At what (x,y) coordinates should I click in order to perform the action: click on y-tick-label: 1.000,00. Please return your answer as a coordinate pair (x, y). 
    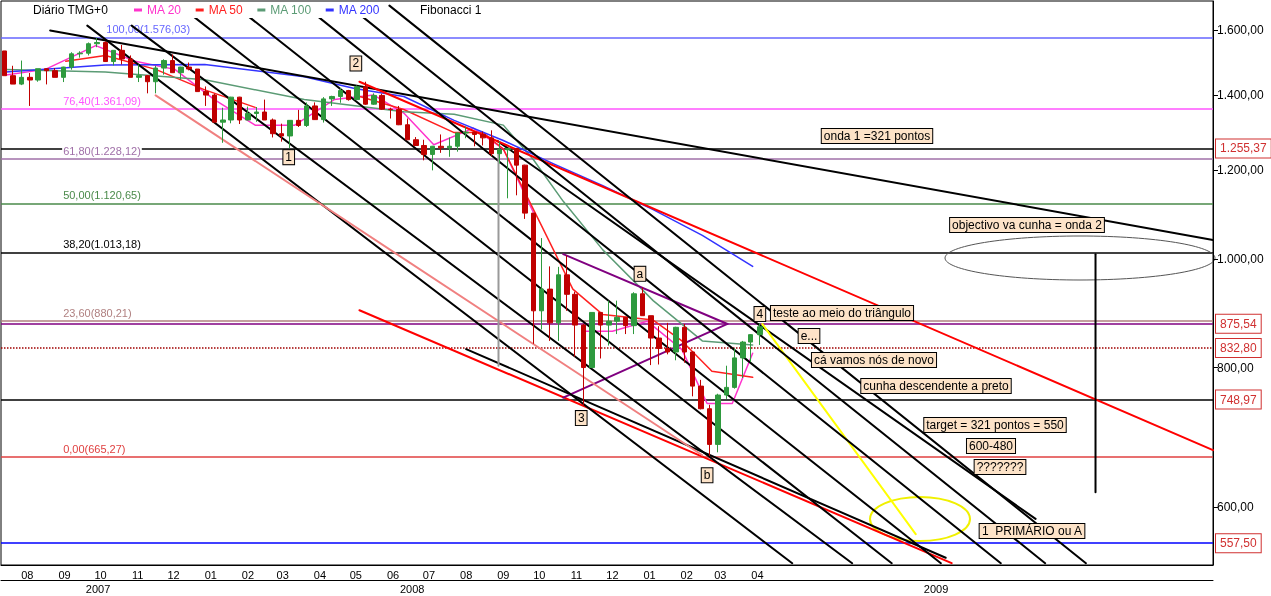
    Looking at the image, I should click on (1241, 259).